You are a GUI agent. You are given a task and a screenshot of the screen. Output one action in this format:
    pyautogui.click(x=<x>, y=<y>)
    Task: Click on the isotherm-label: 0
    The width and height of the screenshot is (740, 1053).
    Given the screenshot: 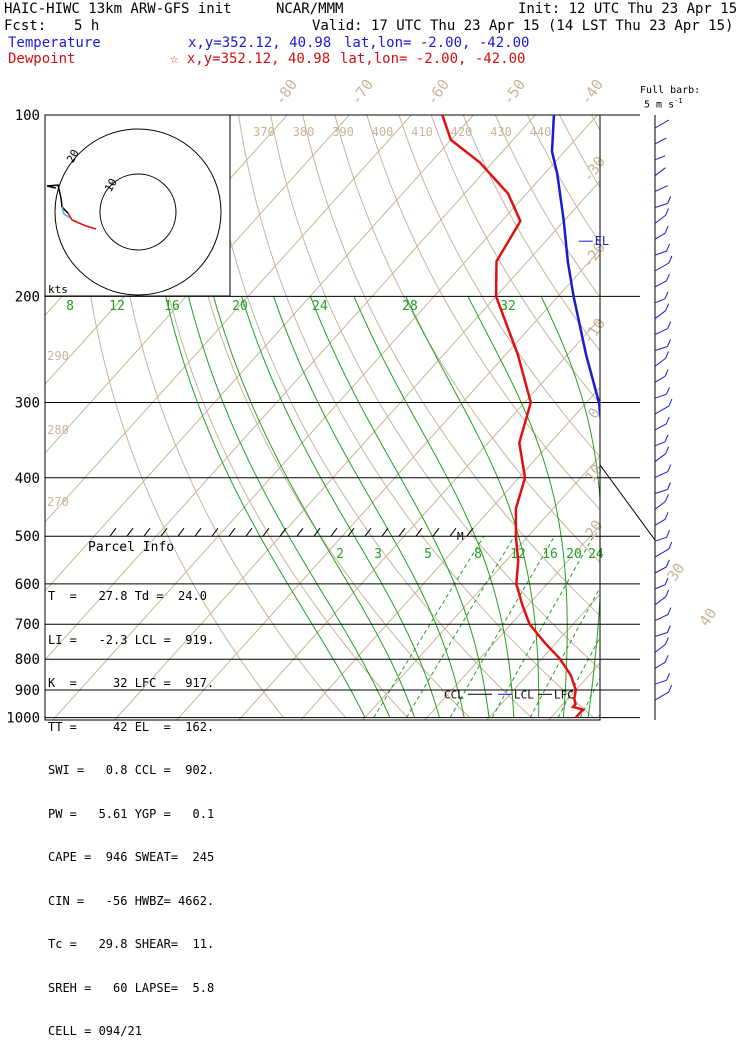 What is the action you would take?
    pyautogui.click(x=594, y=413)
    